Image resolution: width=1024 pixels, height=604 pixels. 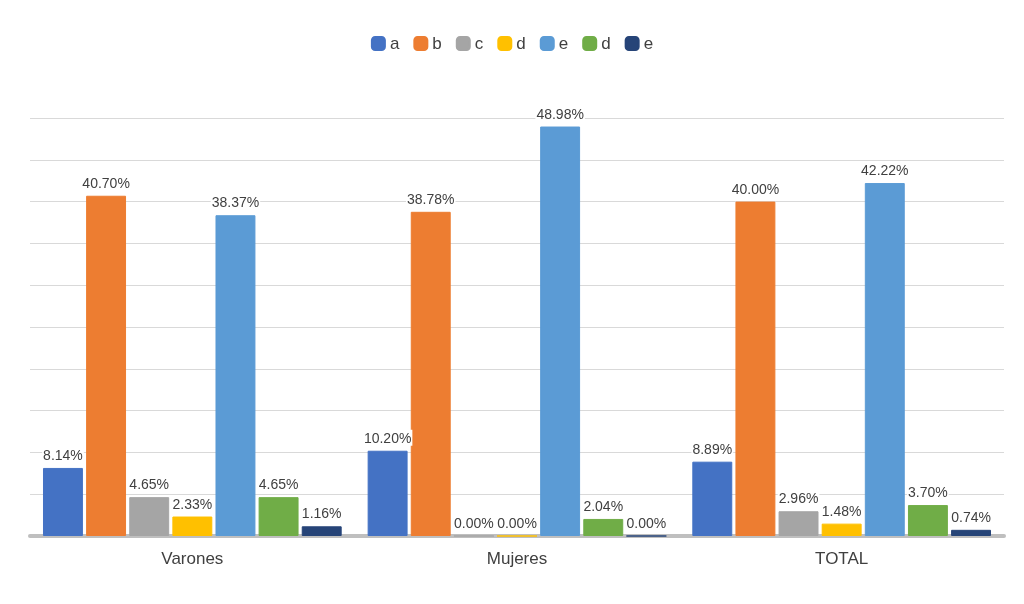 What do you see at coordinates (971, 516) in the screenshot?
I see `data-label: 0.74%` at bounding box center [971, 516].